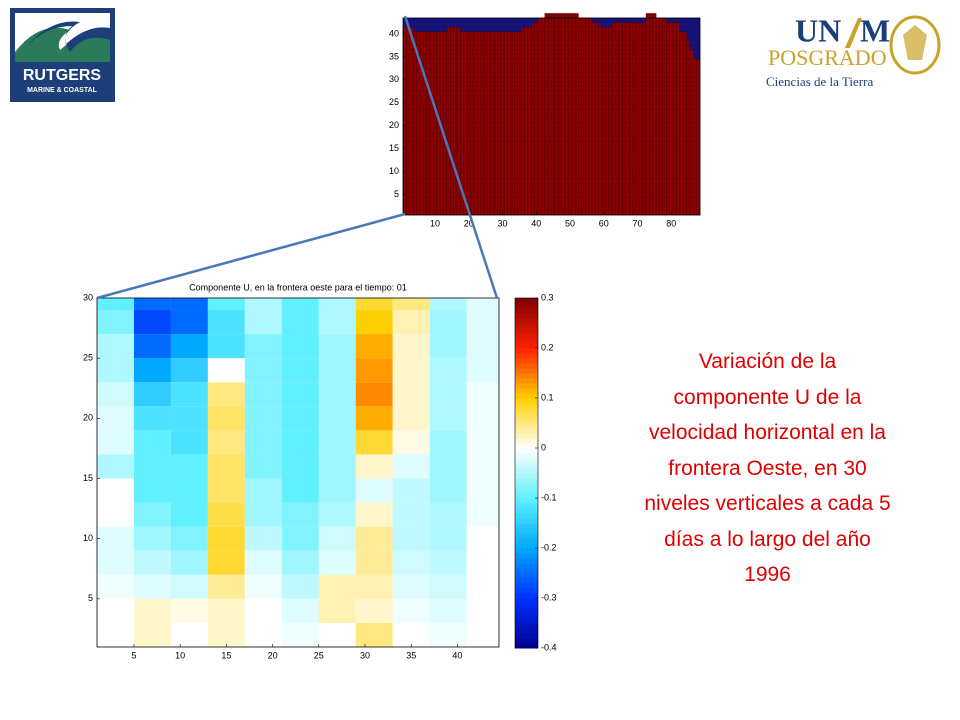 Image resolution: width=960 pixels, height=720 pixels. Describe the element at coordinates (226, 655) in the screenshot. I see `x-tick-label: 15` at that location.